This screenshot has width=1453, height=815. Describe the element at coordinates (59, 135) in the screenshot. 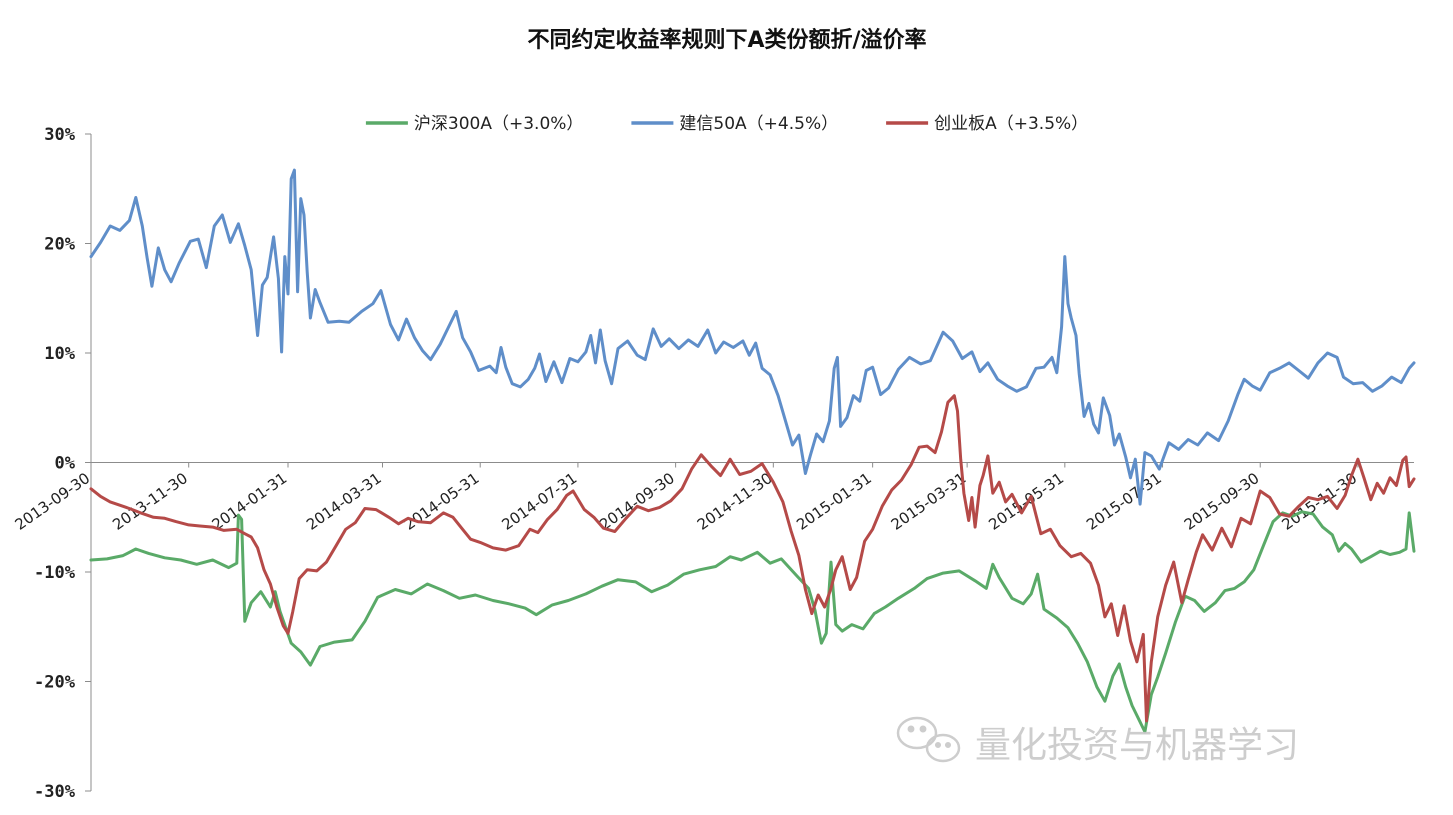

I see `y-tick-label: 30%` at that location.